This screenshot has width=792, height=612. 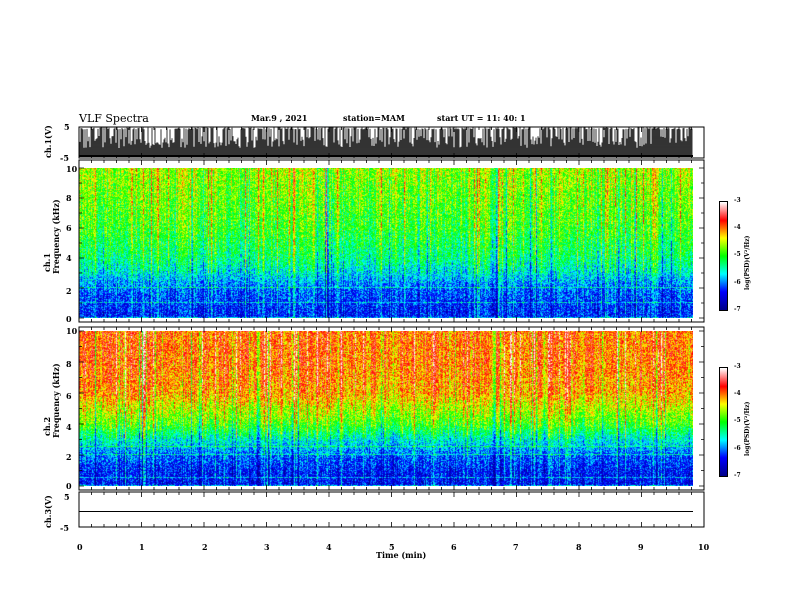 I want to click on ch2-colorbar-tick: -5, so click(x=737, y=420).